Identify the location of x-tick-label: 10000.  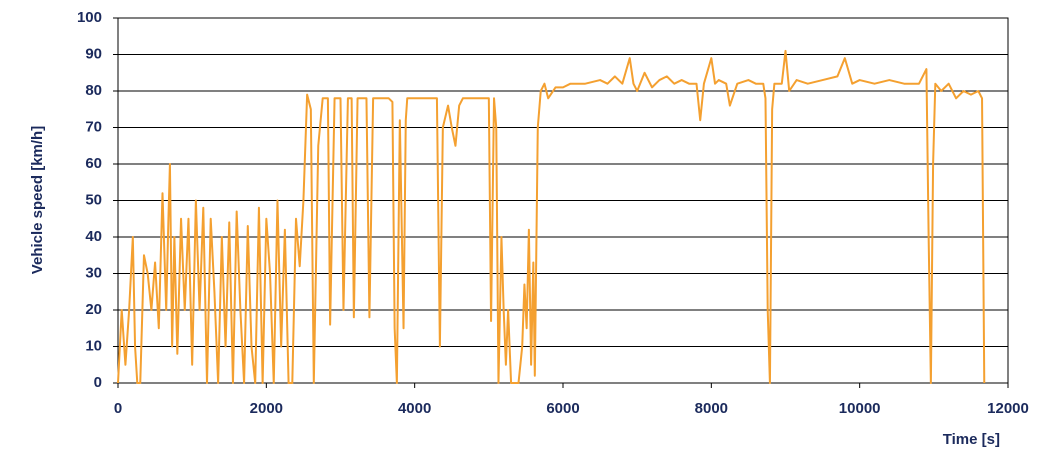
(860, 408).